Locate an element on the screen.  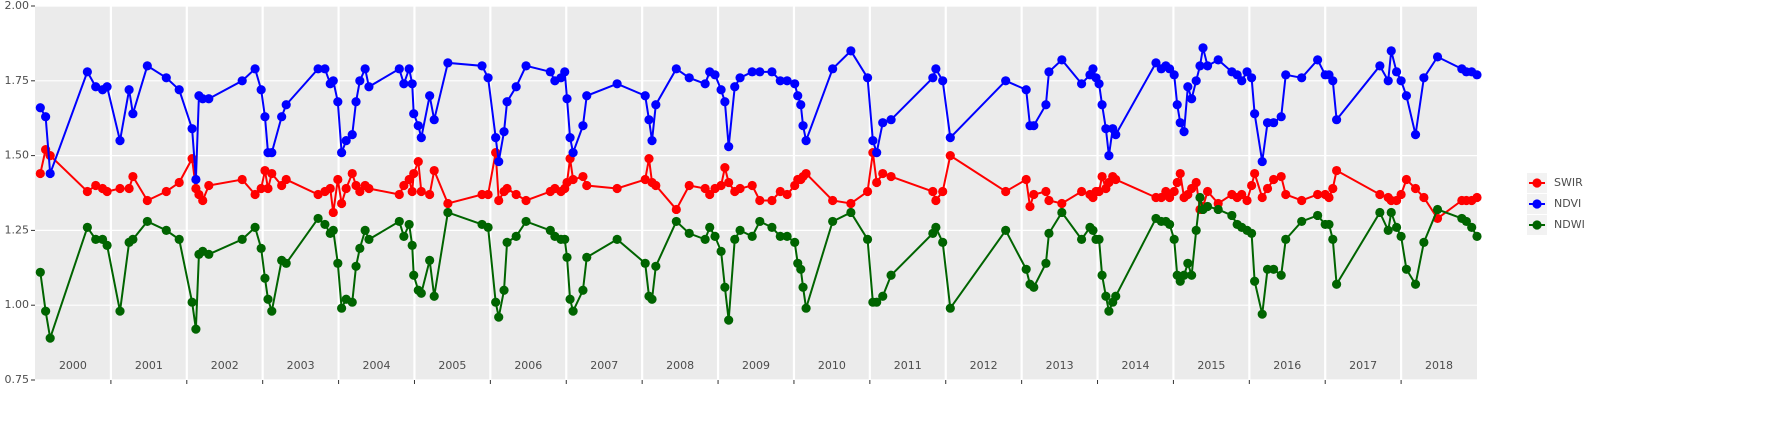
y-tick-label: 0.75 is located at coordinates (17, 379).